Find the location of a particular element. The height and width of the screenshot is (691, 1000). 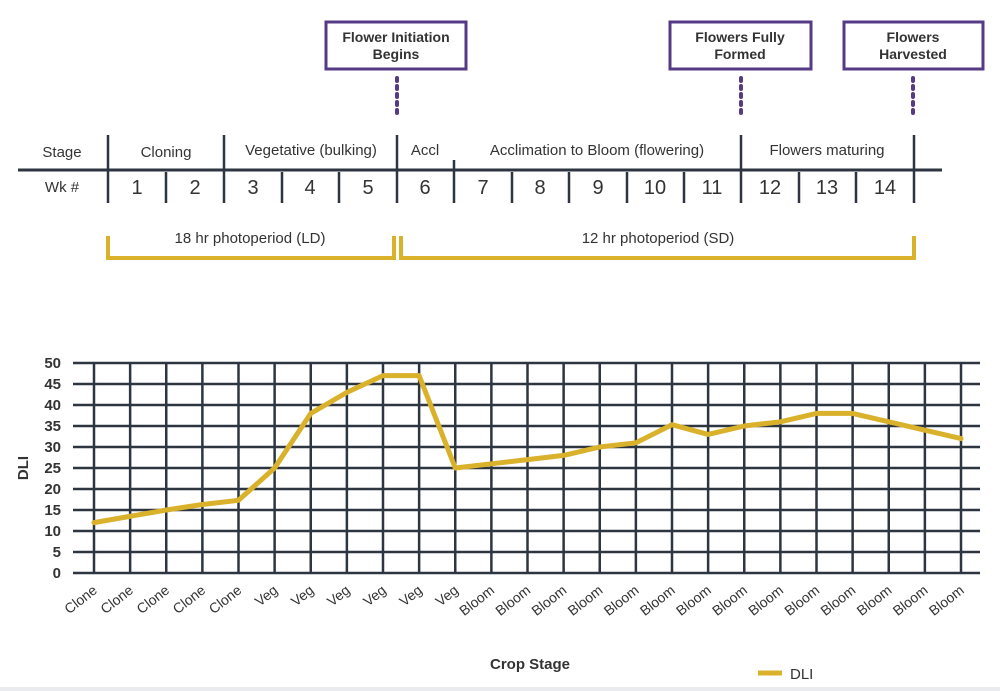

y-tick-labels: 0 5 10 15 20 25 30 35 40 45 50 is located at coordinates (52, 468).